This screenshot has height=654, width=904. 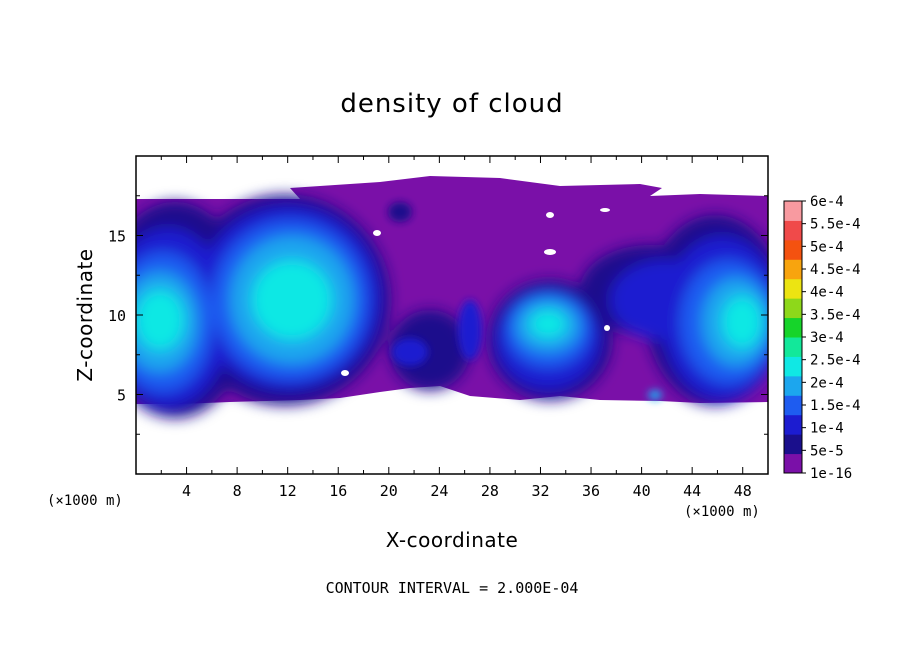 What do you see at coordinates (451, 104) in the screenshot?
I see `chart-title: density of cloud` at bounding box center [451, 104].